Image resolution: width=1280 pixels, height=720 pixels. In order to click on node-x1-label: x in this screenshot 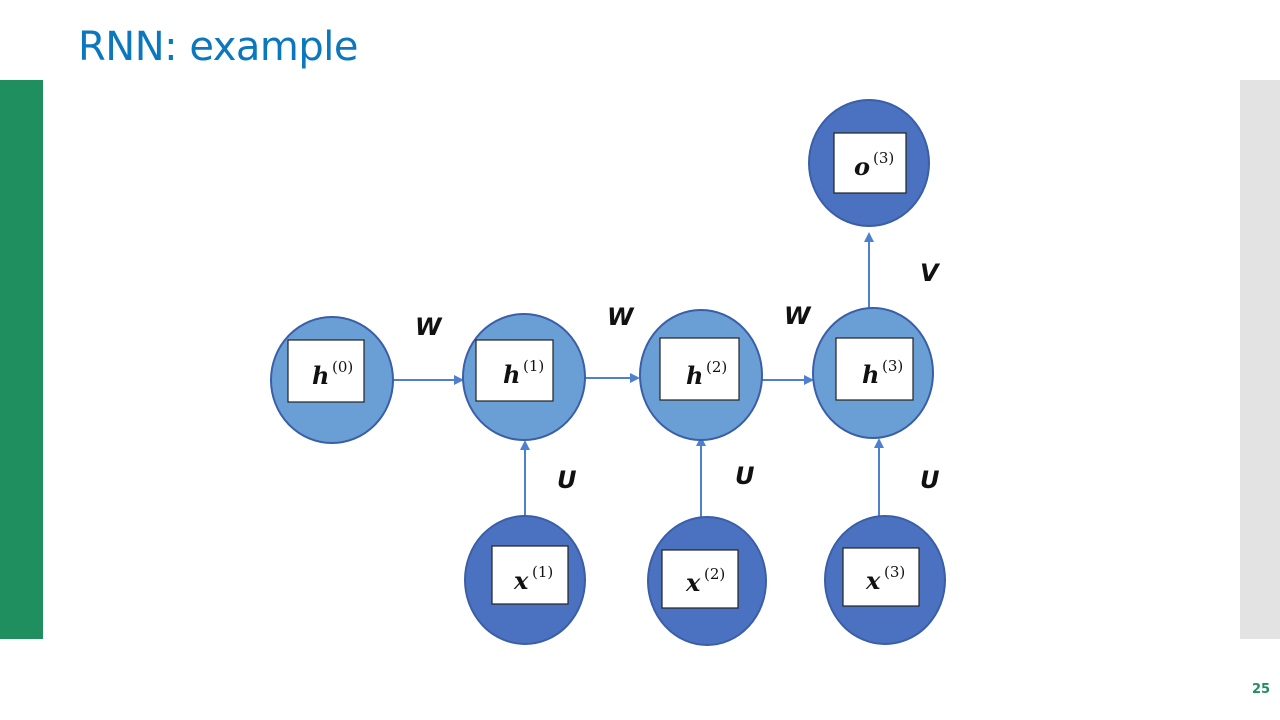, I will do `click(521, 580)`.